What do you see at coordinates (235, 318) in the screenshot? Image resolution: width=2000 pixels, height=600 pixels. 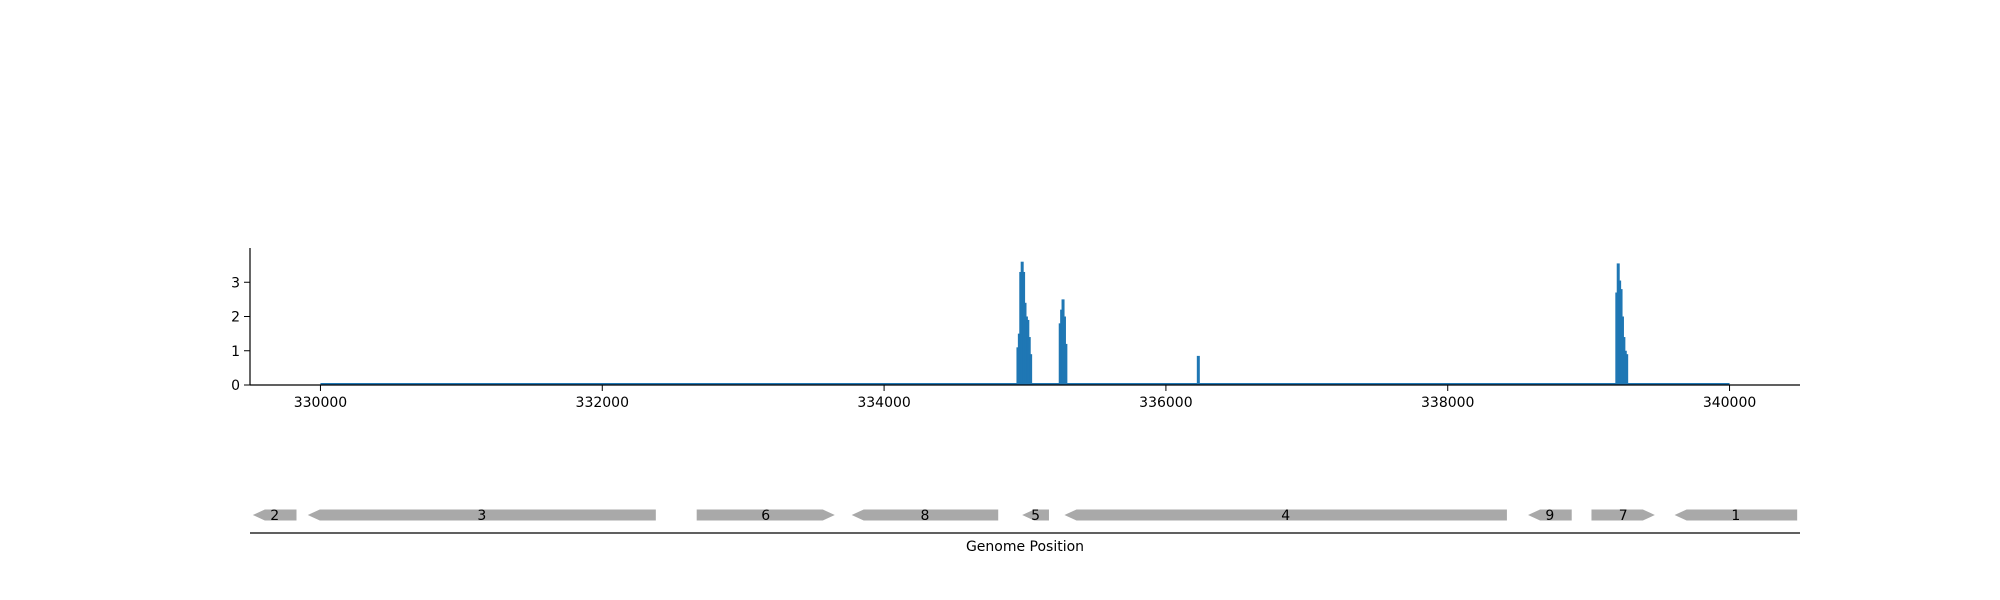 I see `y-tick-label: 2` at bounding box center [235, 318].